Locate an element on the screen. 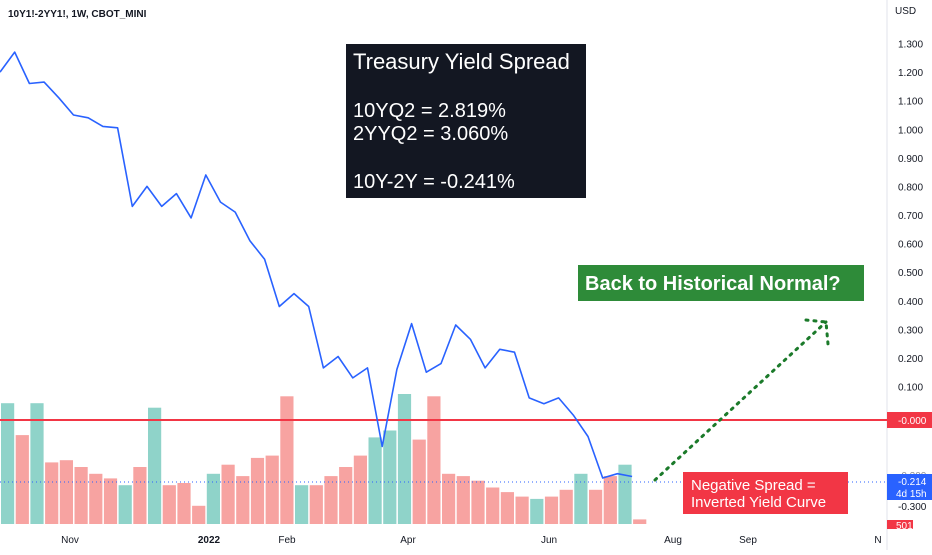 This screenshot has height=555, width=932. time-tick-label: Aug is located at coordinates (673, 540).